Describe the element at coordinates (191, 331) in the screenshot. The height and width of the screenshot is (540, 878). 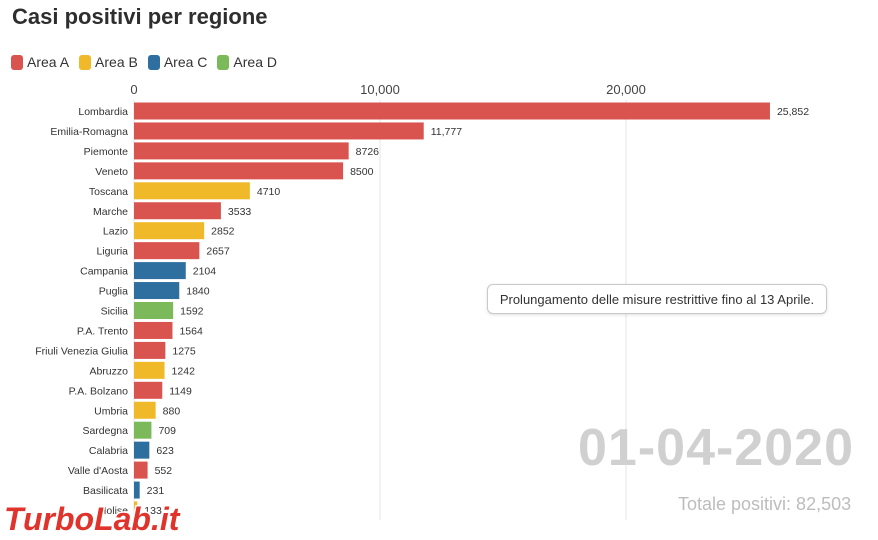
I see `data-label: 1564` at that location.